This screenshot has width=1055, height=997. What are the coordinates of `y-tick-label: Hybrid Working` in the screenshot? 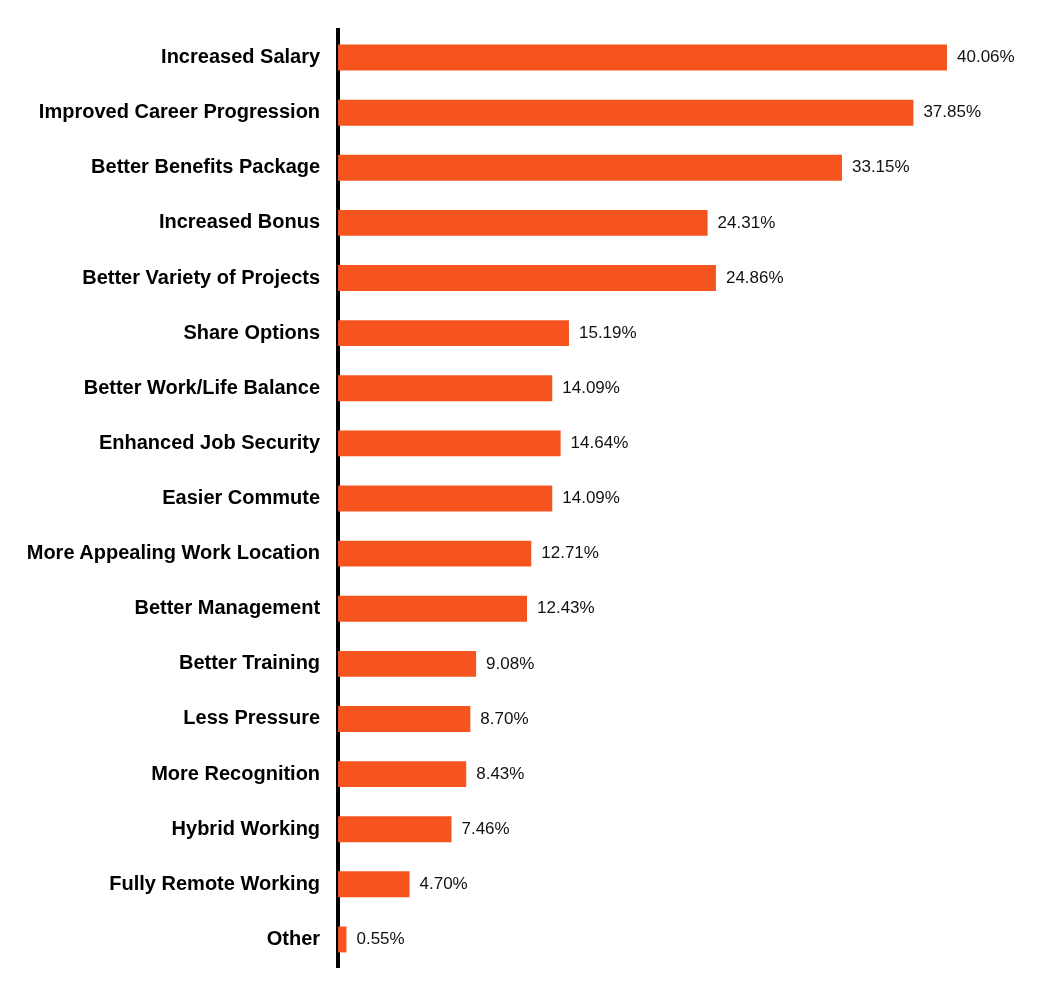 It's located at (246, 827).